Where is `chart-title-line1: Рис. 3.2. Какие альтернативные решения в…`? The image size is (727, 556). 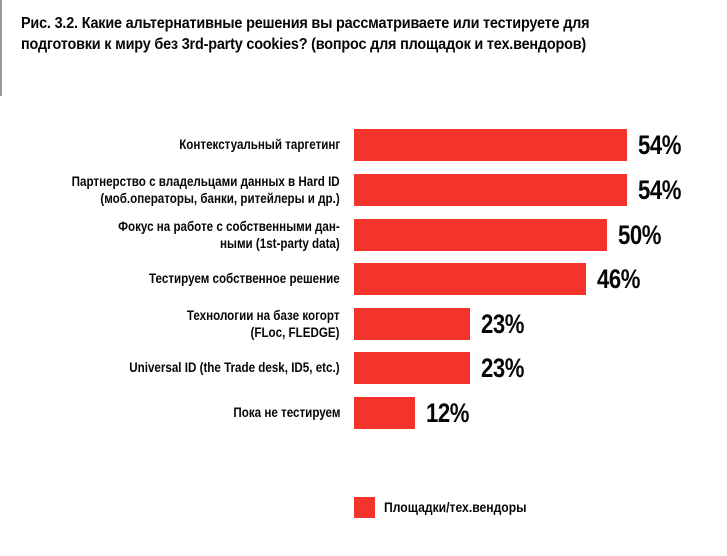
chart-title-line1: Рис. 3.2. Какие альтернативные решения в… is located at coordinates (305, 23).